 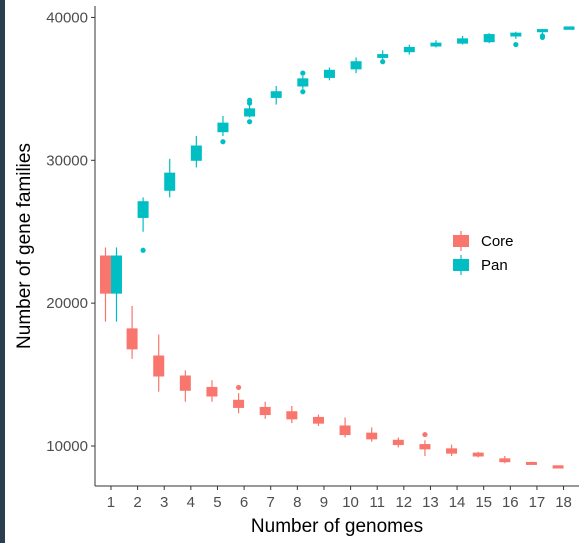 I want to click on y-tick-label: 40000, so click(x=67, y=17).